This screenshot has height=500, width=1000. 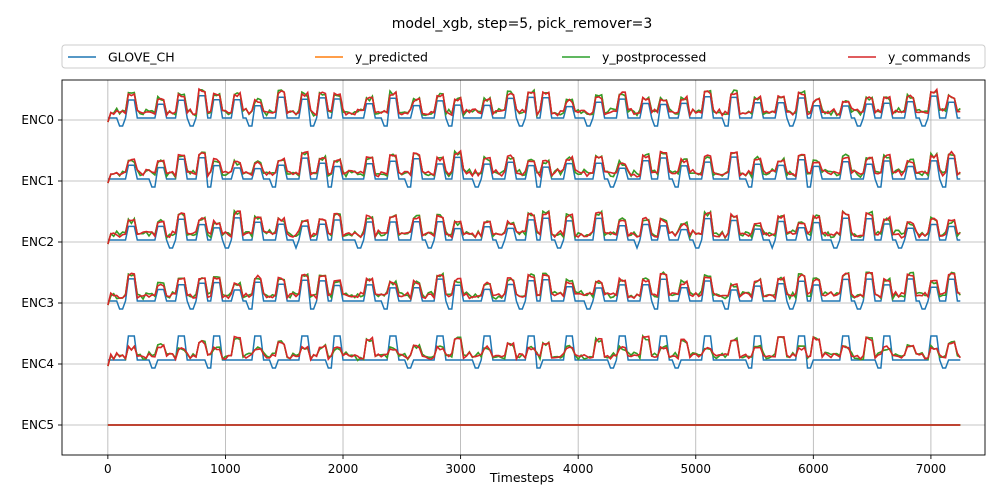 I want to click on series-line-glove-ch-enc4, so click(x=534, y=352).